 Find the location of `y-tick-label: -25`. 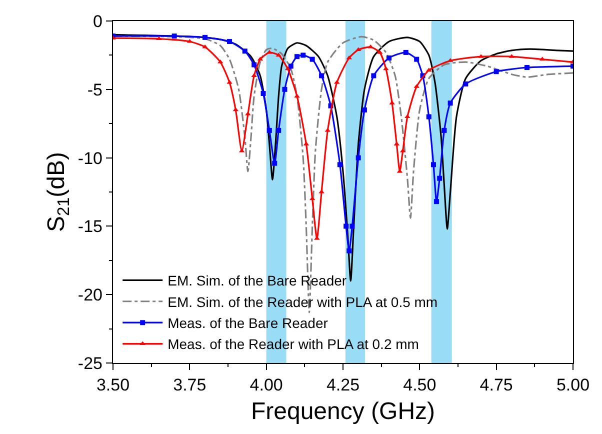

y-tick-label: -25 is located at coordinates (90, 363).